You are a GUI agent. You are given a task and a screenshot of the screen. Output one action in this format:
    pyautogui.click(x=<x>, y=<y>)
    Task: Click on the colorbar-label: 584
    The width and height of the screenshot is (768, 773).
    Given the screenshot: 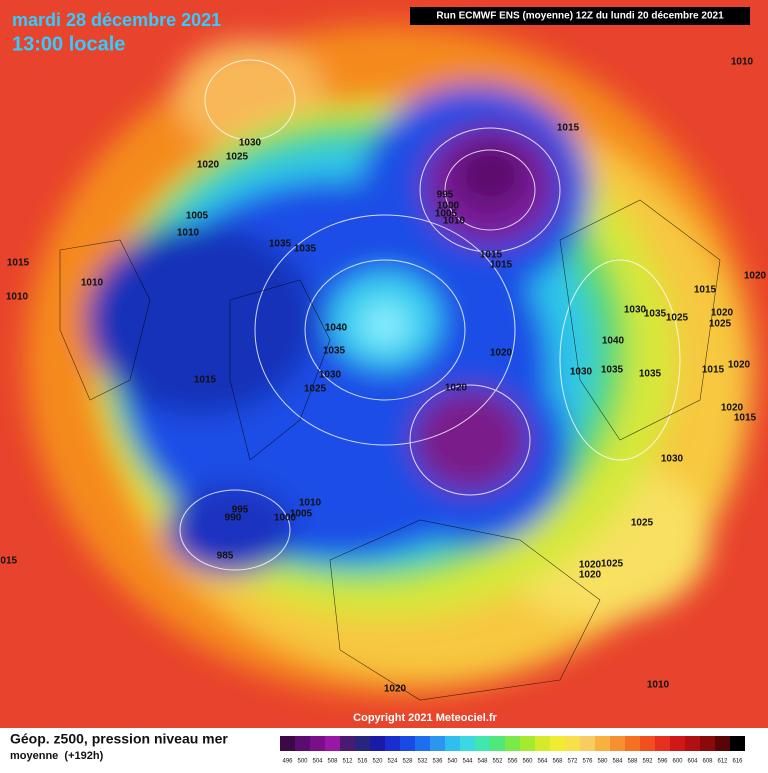 What is the action you would take?
    pyautogui.click(x=617, y=762)
    